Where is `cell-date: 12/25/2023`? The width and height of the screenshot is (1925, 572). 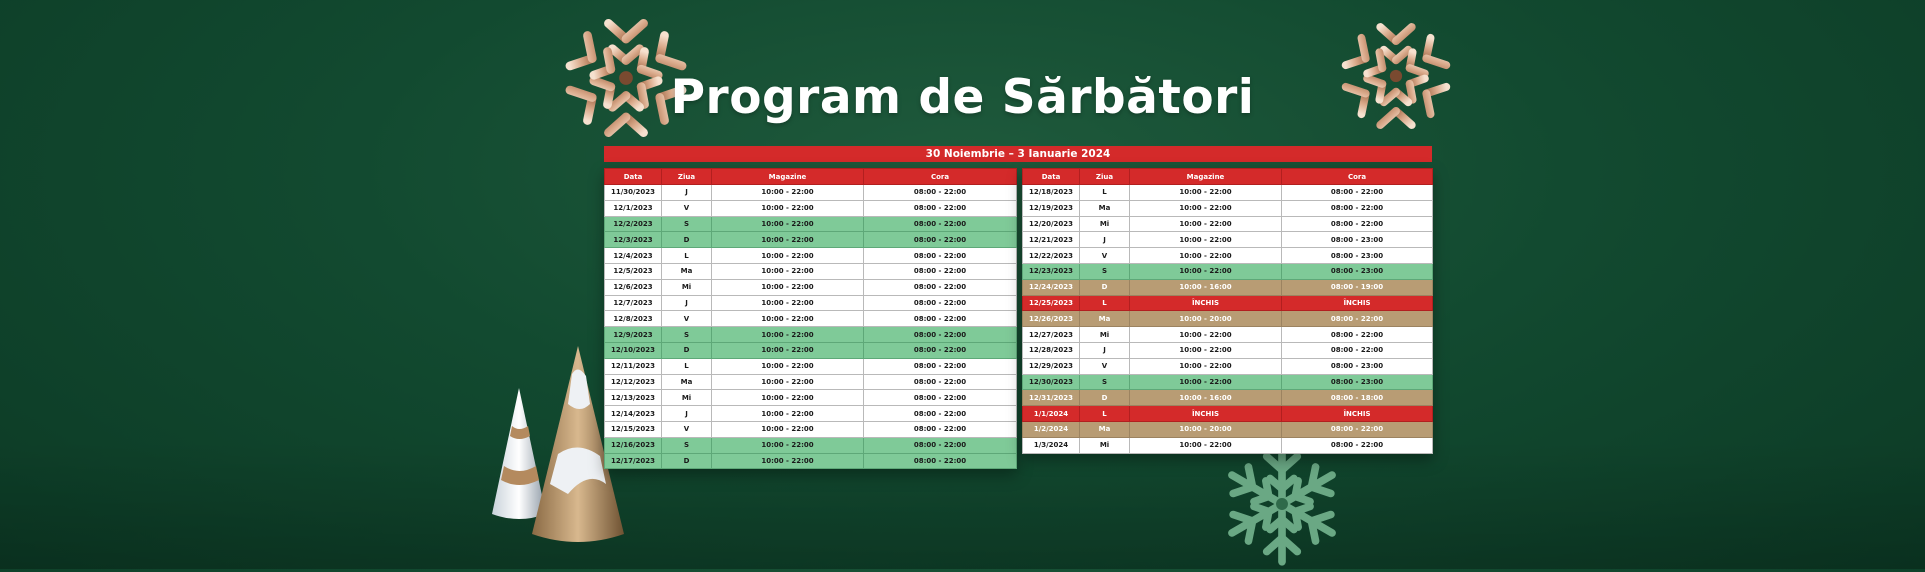 cell-date: 12/25/2023 is located at coordinates (1051, 303).